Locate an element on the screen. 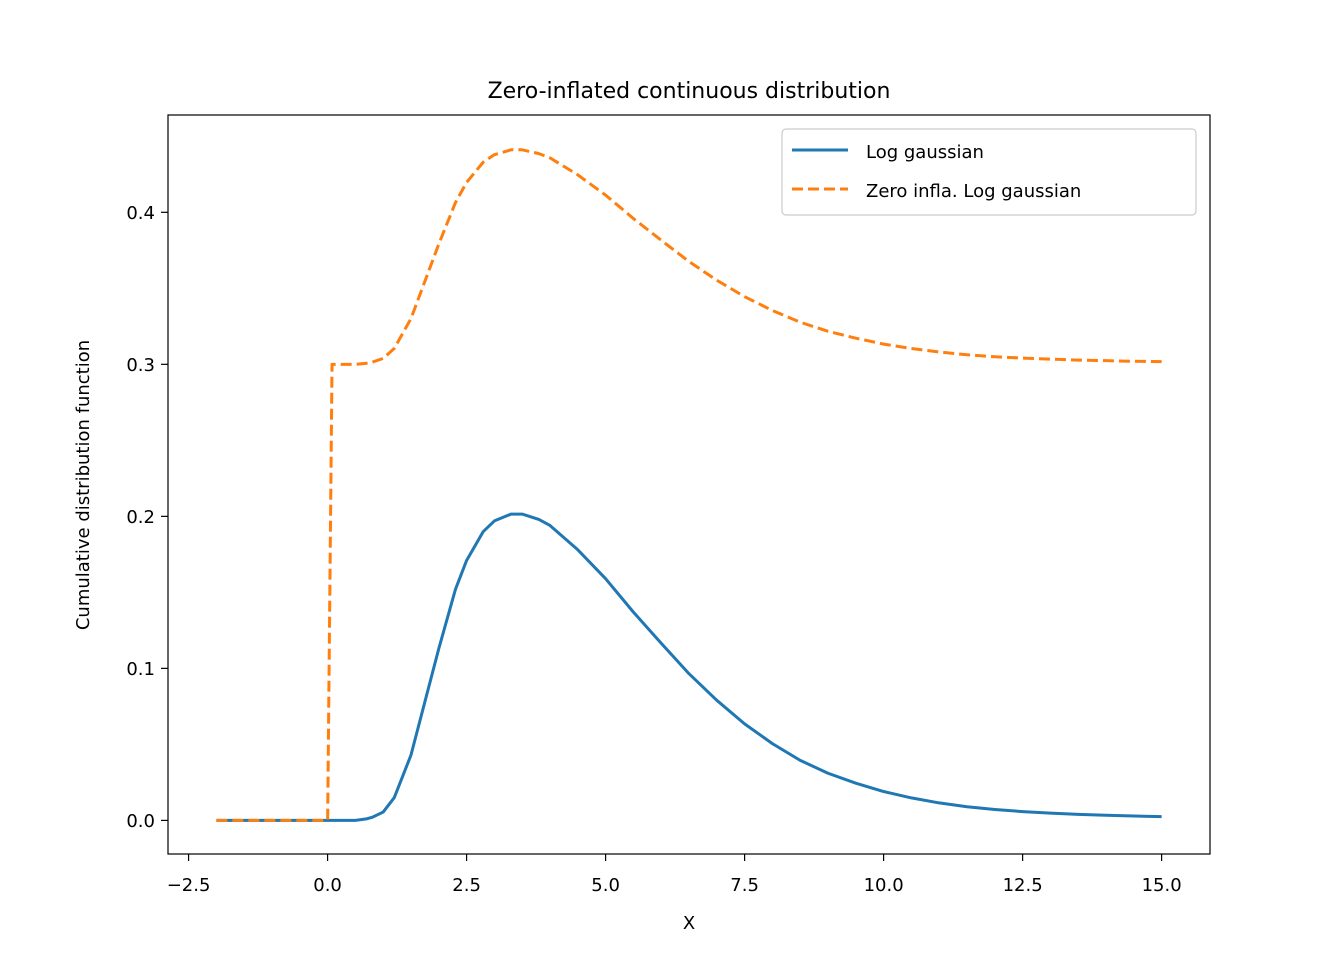 This screenshot has height=960, width=1344. y-tick-label: 0.4 is located at coordinates (140, 213).